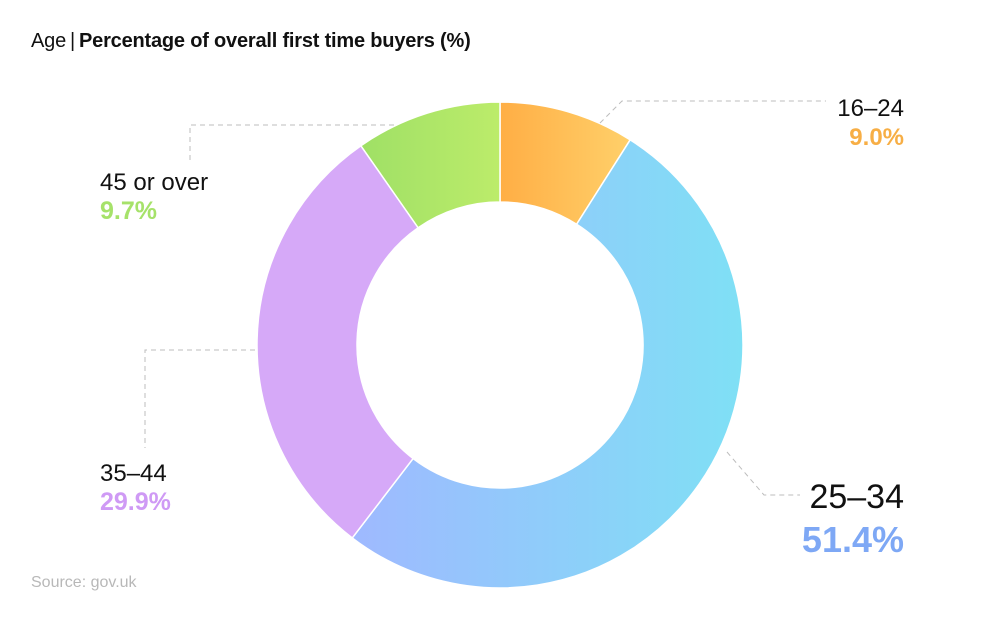 This screenshot has width=1000, height=620. I want to click on label-value-45-or-over: 9.7%, so click(128, 211).